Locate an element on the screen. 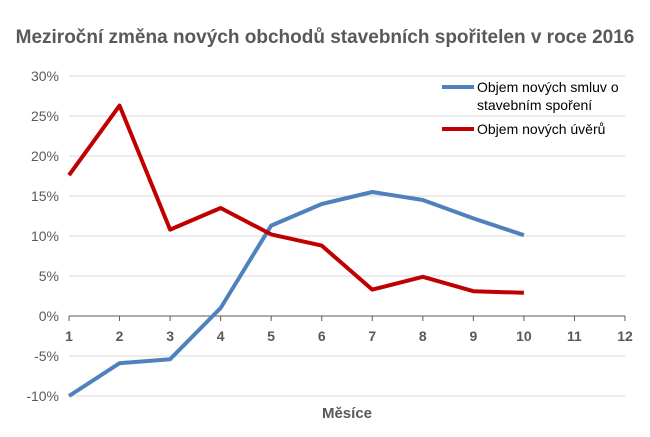 The height and width of the screenshot is (437, 650). legend-label: Objem nových úvěrů is located at coordinates (541, 129).